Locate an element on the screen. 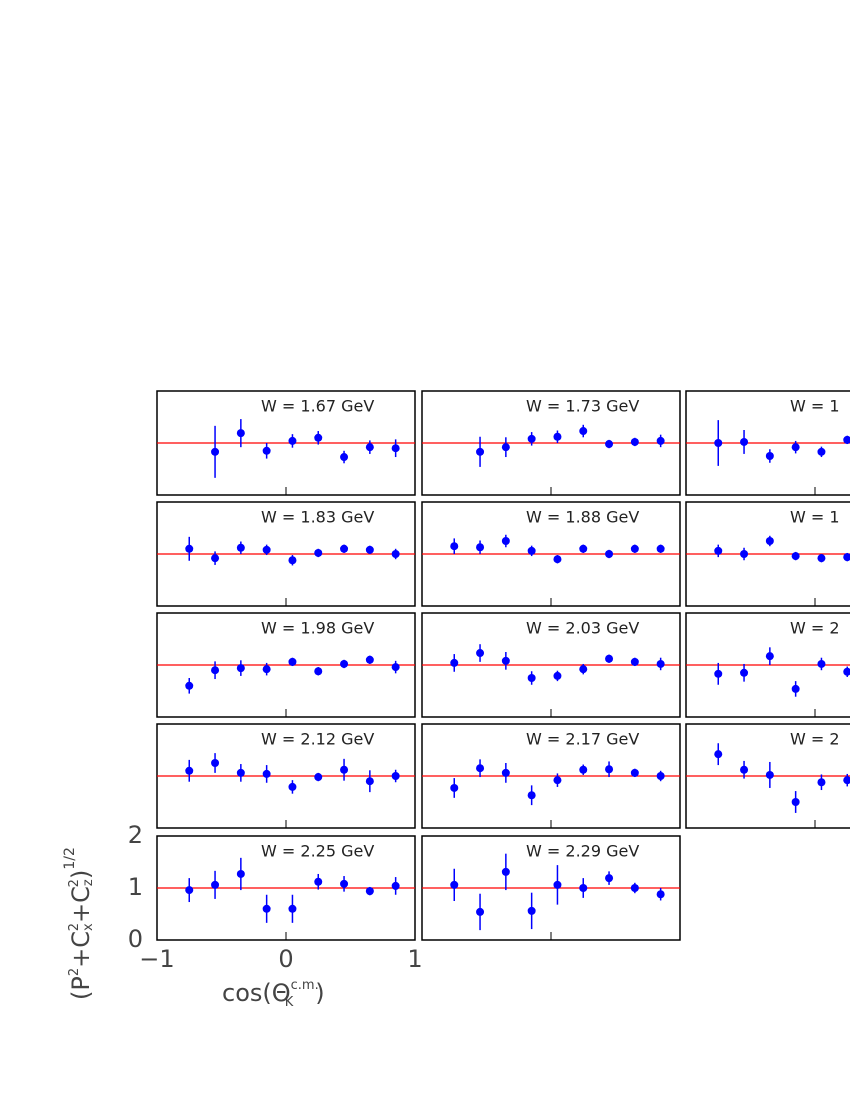  panel-title: W = 1.98 GeV is located at coordinates (317, 628).